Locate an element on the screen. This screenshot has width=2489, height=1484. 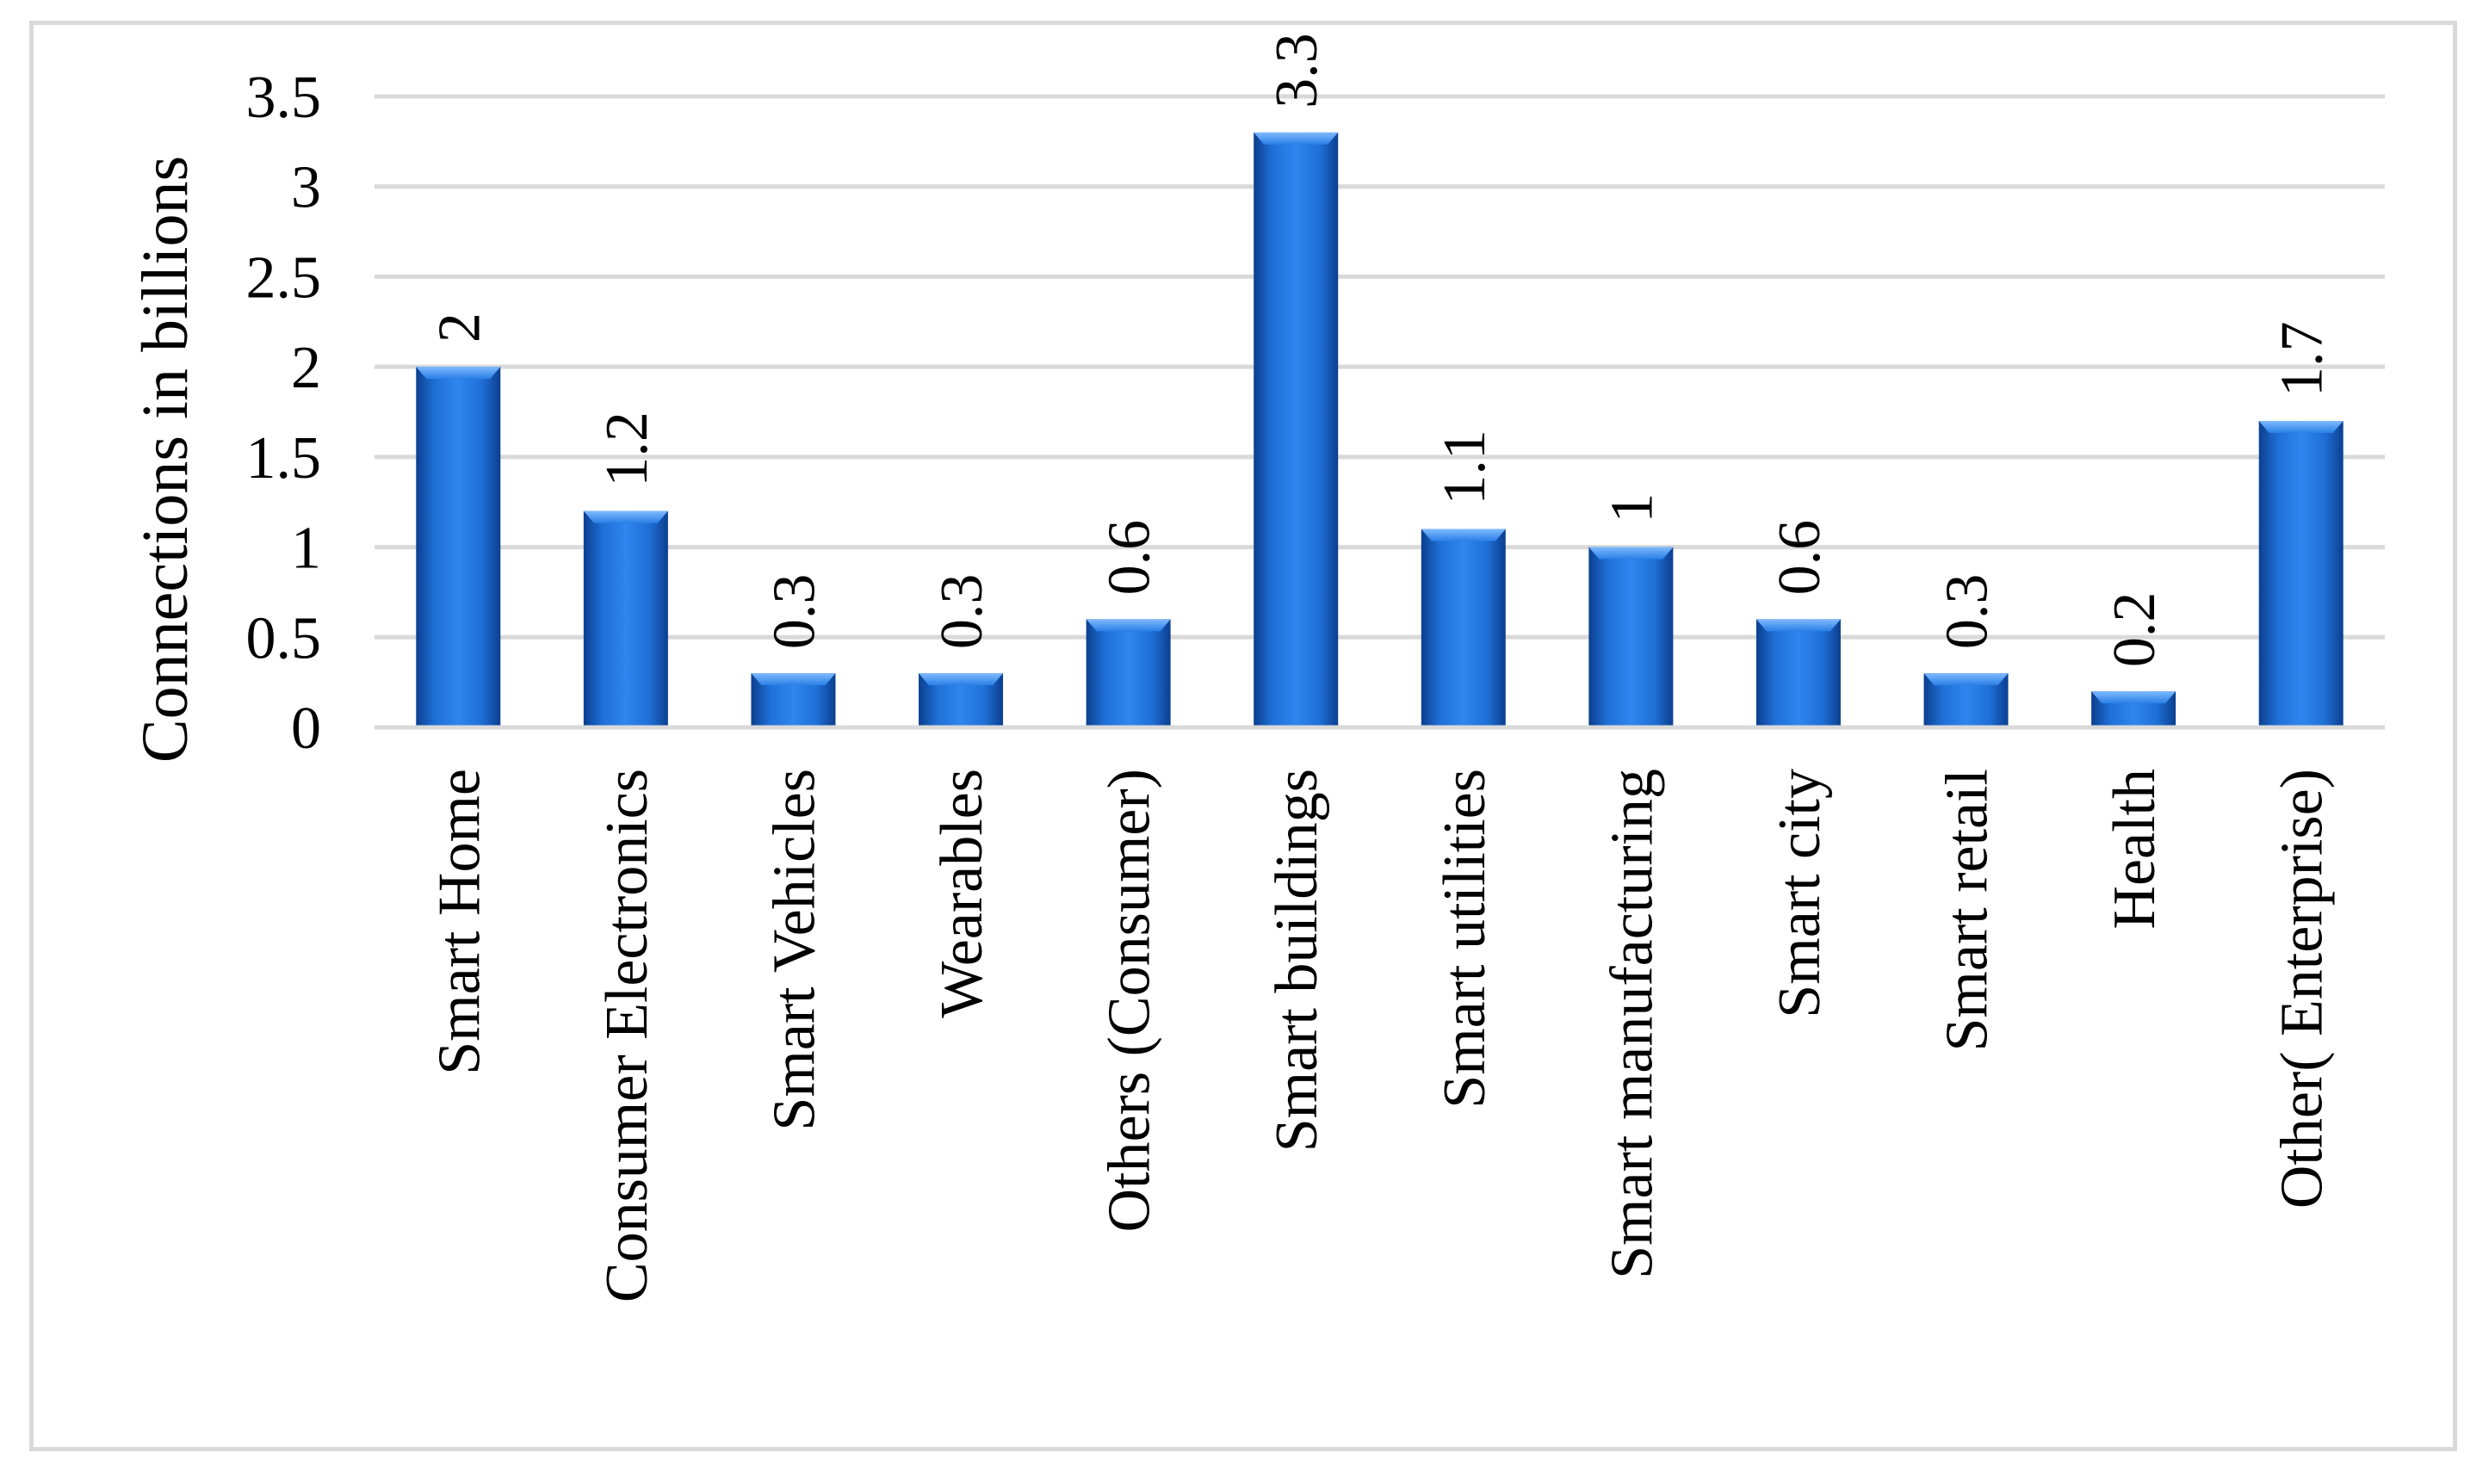
y-tick-label: 2.5 is located at coordinates (284, 277).